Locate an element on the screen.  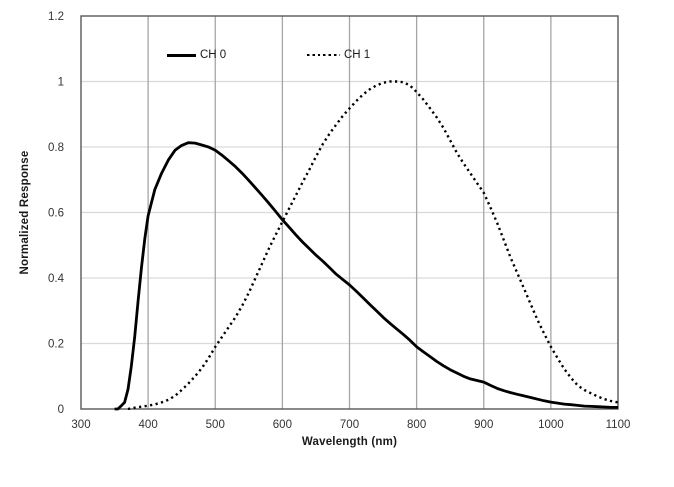
x-tick-label: 900 is located at coordinates (483, 425).